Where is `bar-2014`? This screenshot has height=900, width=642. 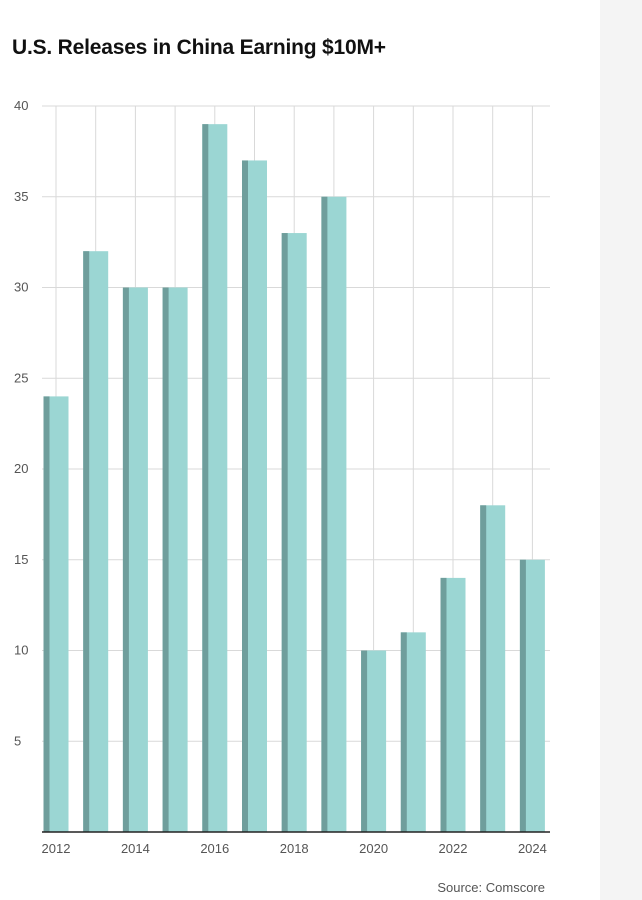 bar-2014 is located at coordinates (135, 559).